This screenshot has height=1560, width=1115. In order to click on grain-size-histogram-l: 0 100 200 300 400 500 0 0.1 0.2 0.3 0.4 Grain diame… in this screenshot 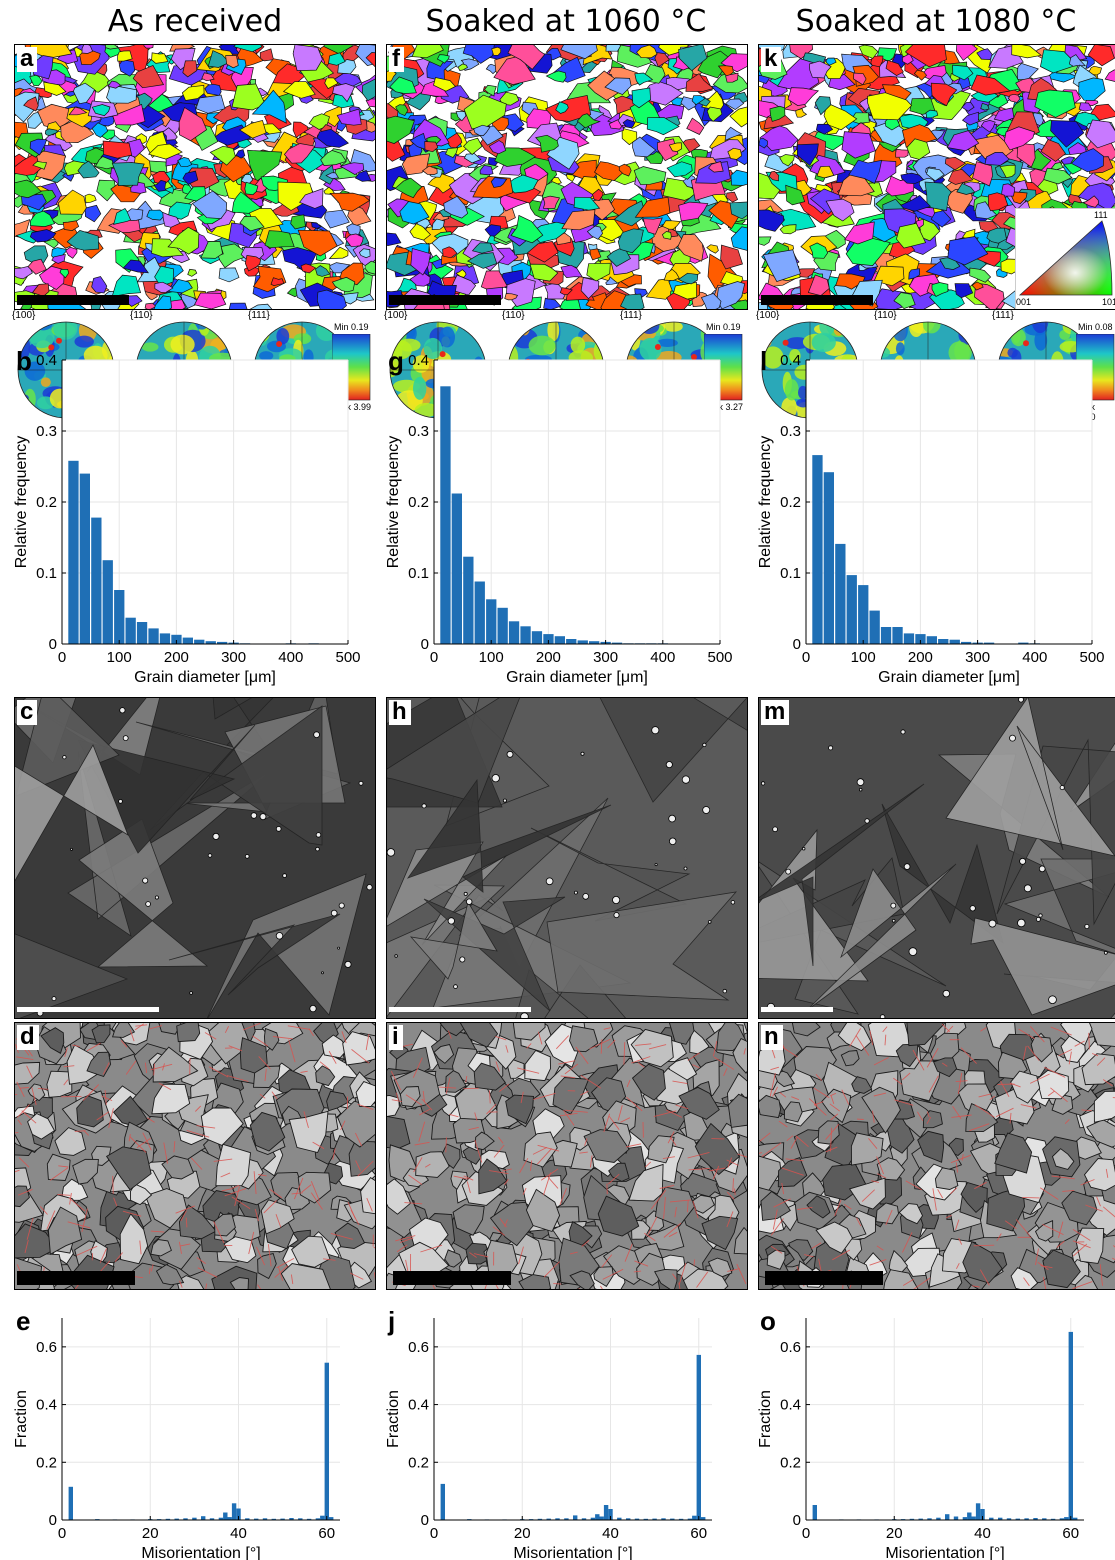, I will do `click(931, 519)`.